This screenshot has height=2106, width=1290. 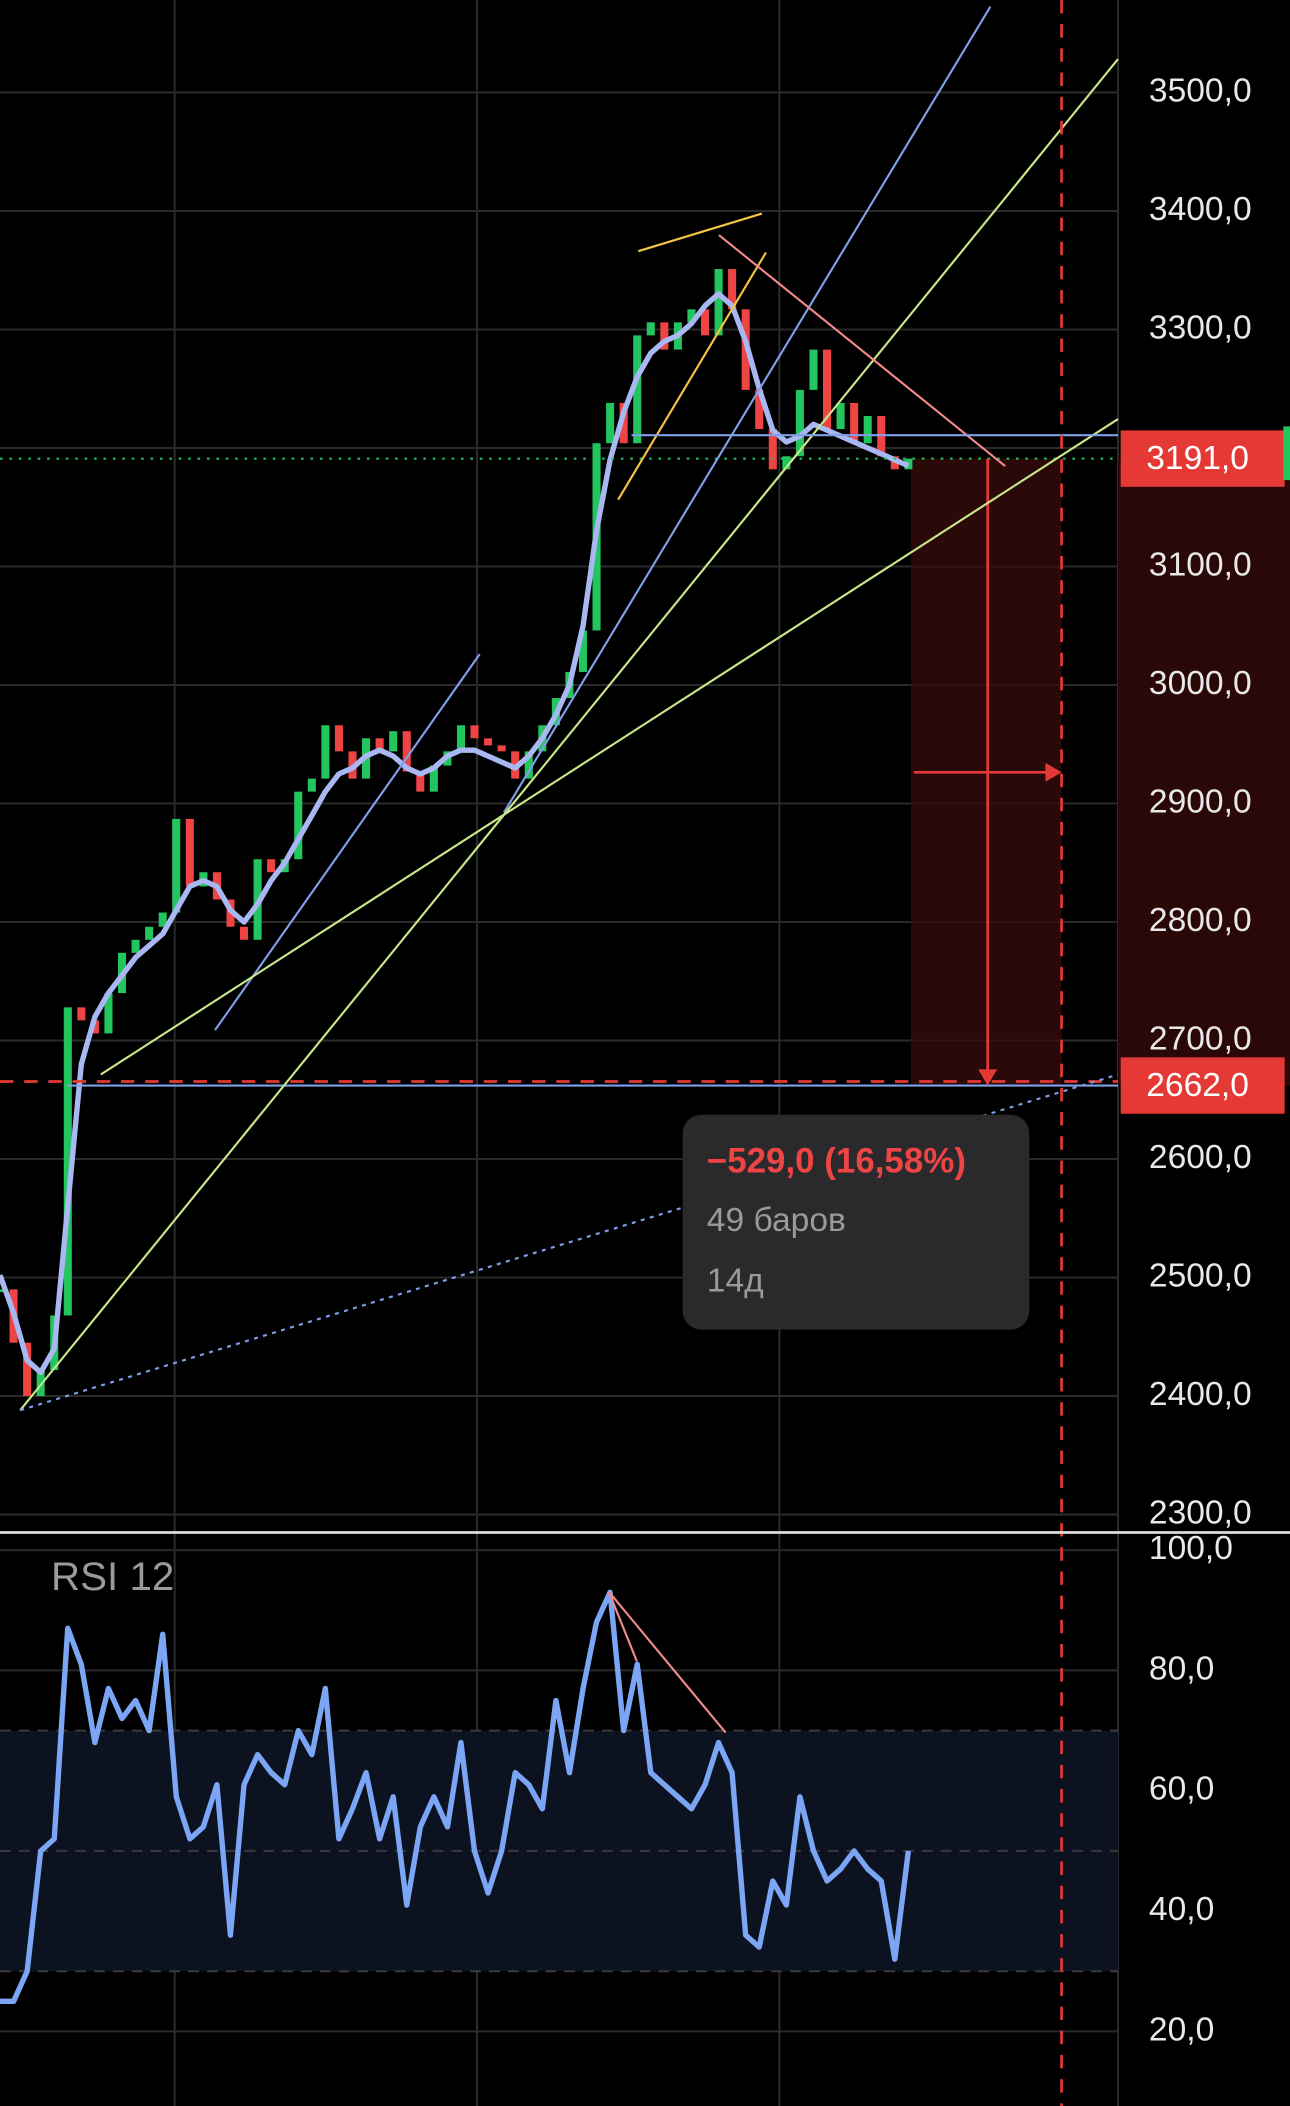 I want to click on y-tick-label: 60,0, so click(x=1181, y=1789).